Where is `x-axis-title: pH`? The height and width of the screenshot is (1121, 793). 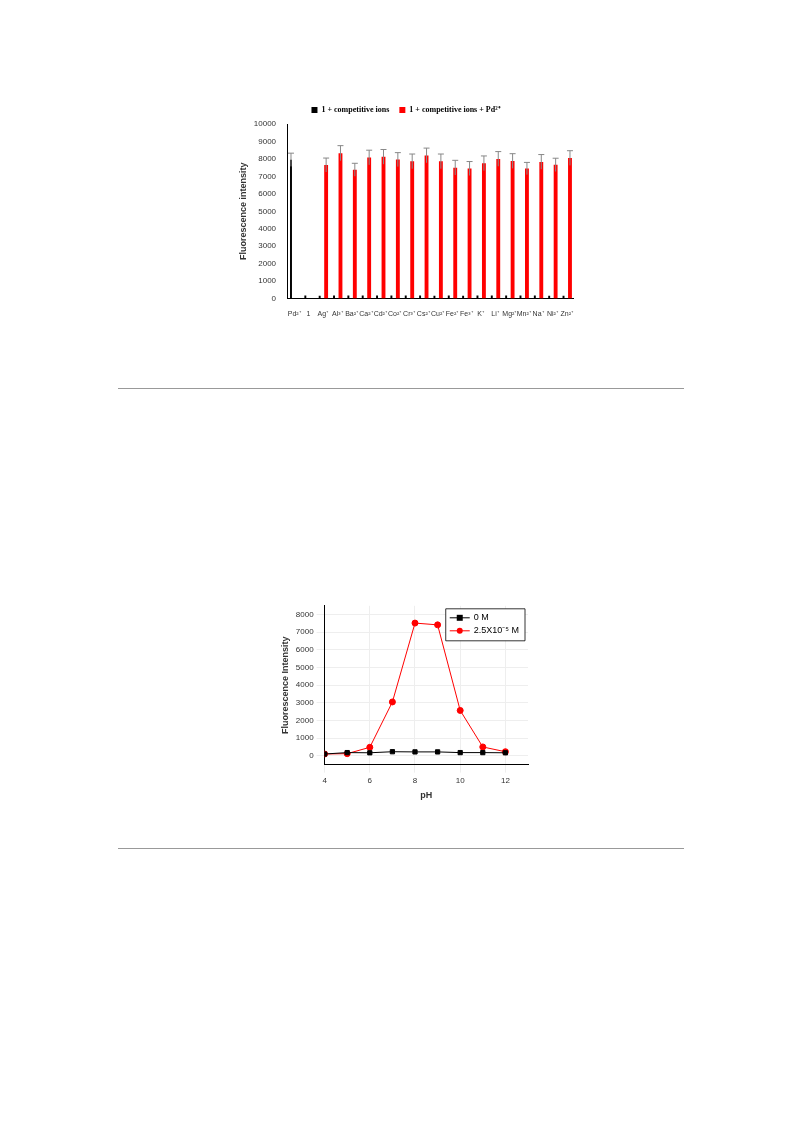 x-axis-title: pH is located at coordinates (426, 795).